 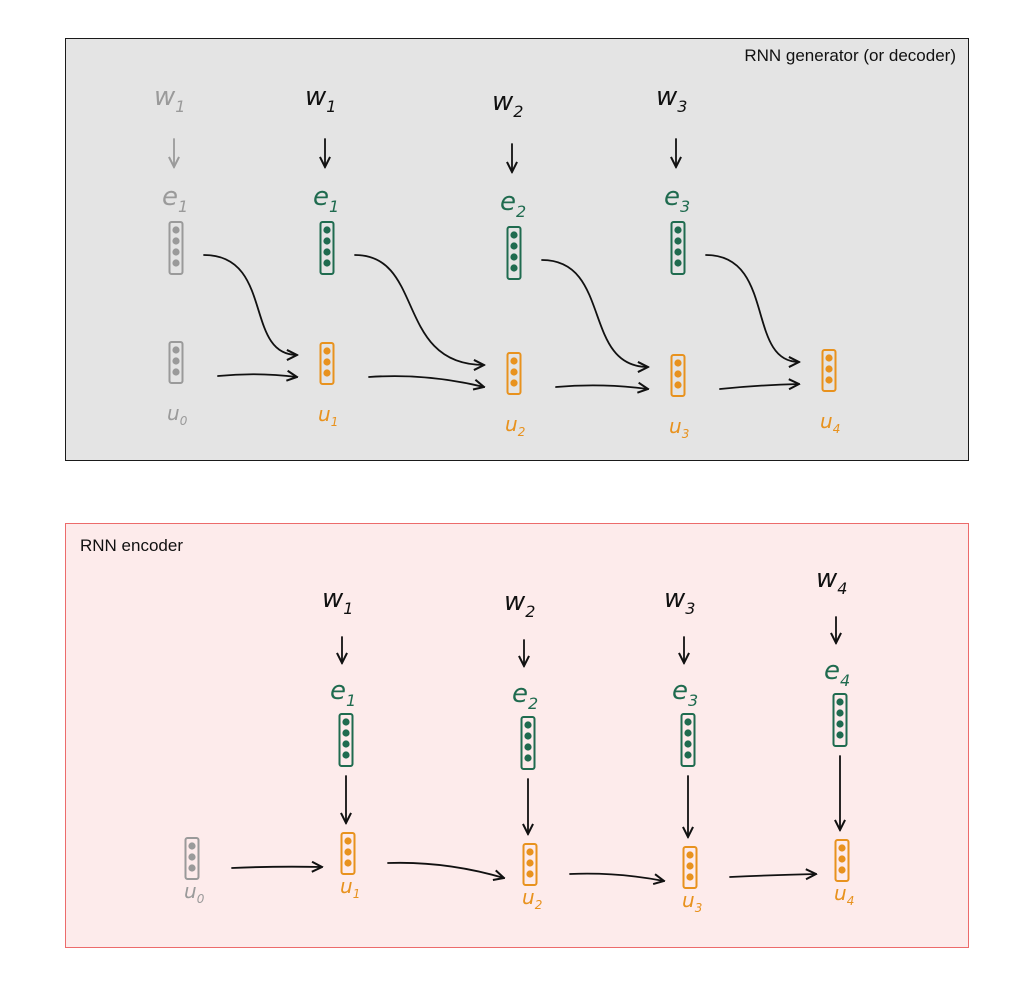 I want to click on enc-embedding-vector, so click(x=688, y=740).